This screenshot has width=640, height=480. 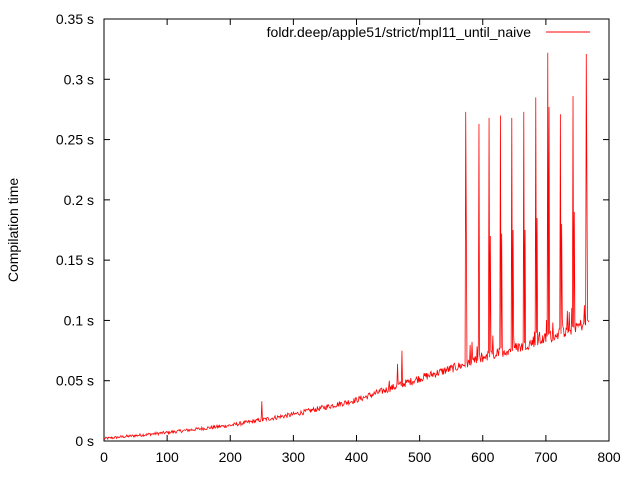 I want to click on y-tick-label: 0.15 s, so click(x=75, y=260).